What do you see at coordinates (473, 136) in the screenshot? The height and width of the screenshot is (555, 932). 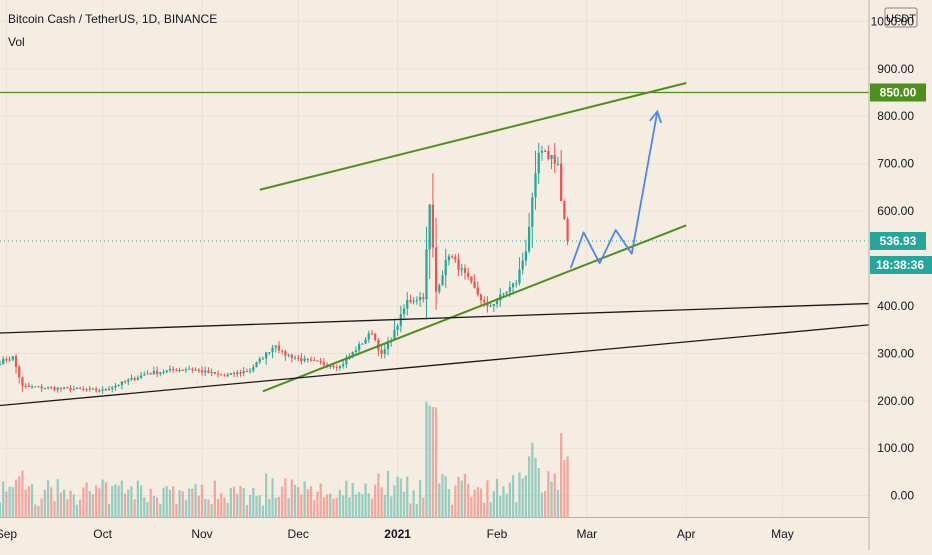 I see `channel-upper-trendline` at bounding box center [473, 136].